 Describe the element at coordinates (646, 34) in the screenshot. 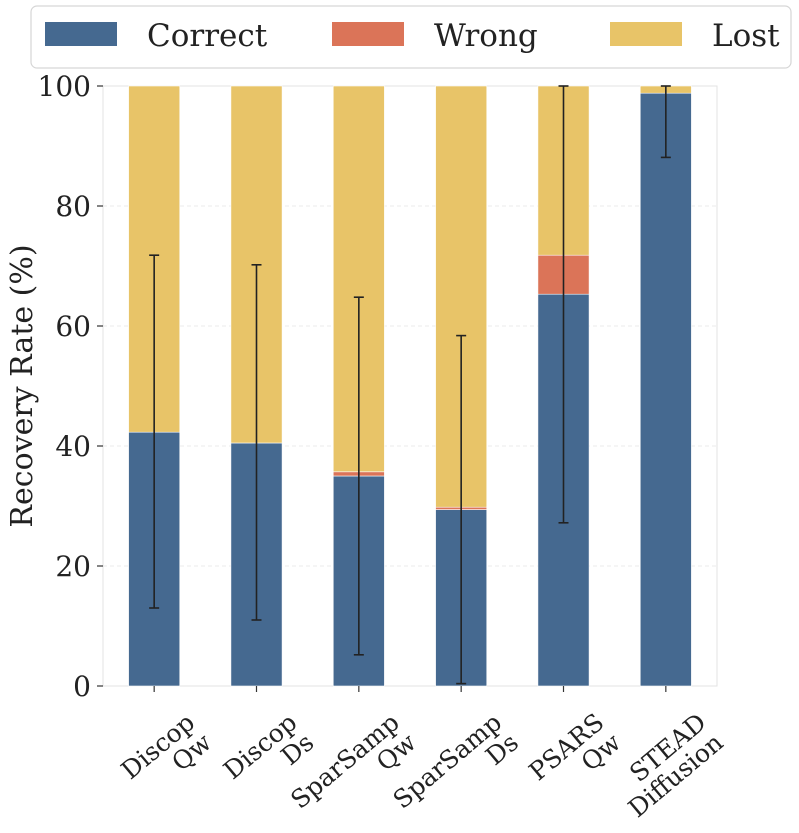

I see `legend-swatch-lost` at that location.